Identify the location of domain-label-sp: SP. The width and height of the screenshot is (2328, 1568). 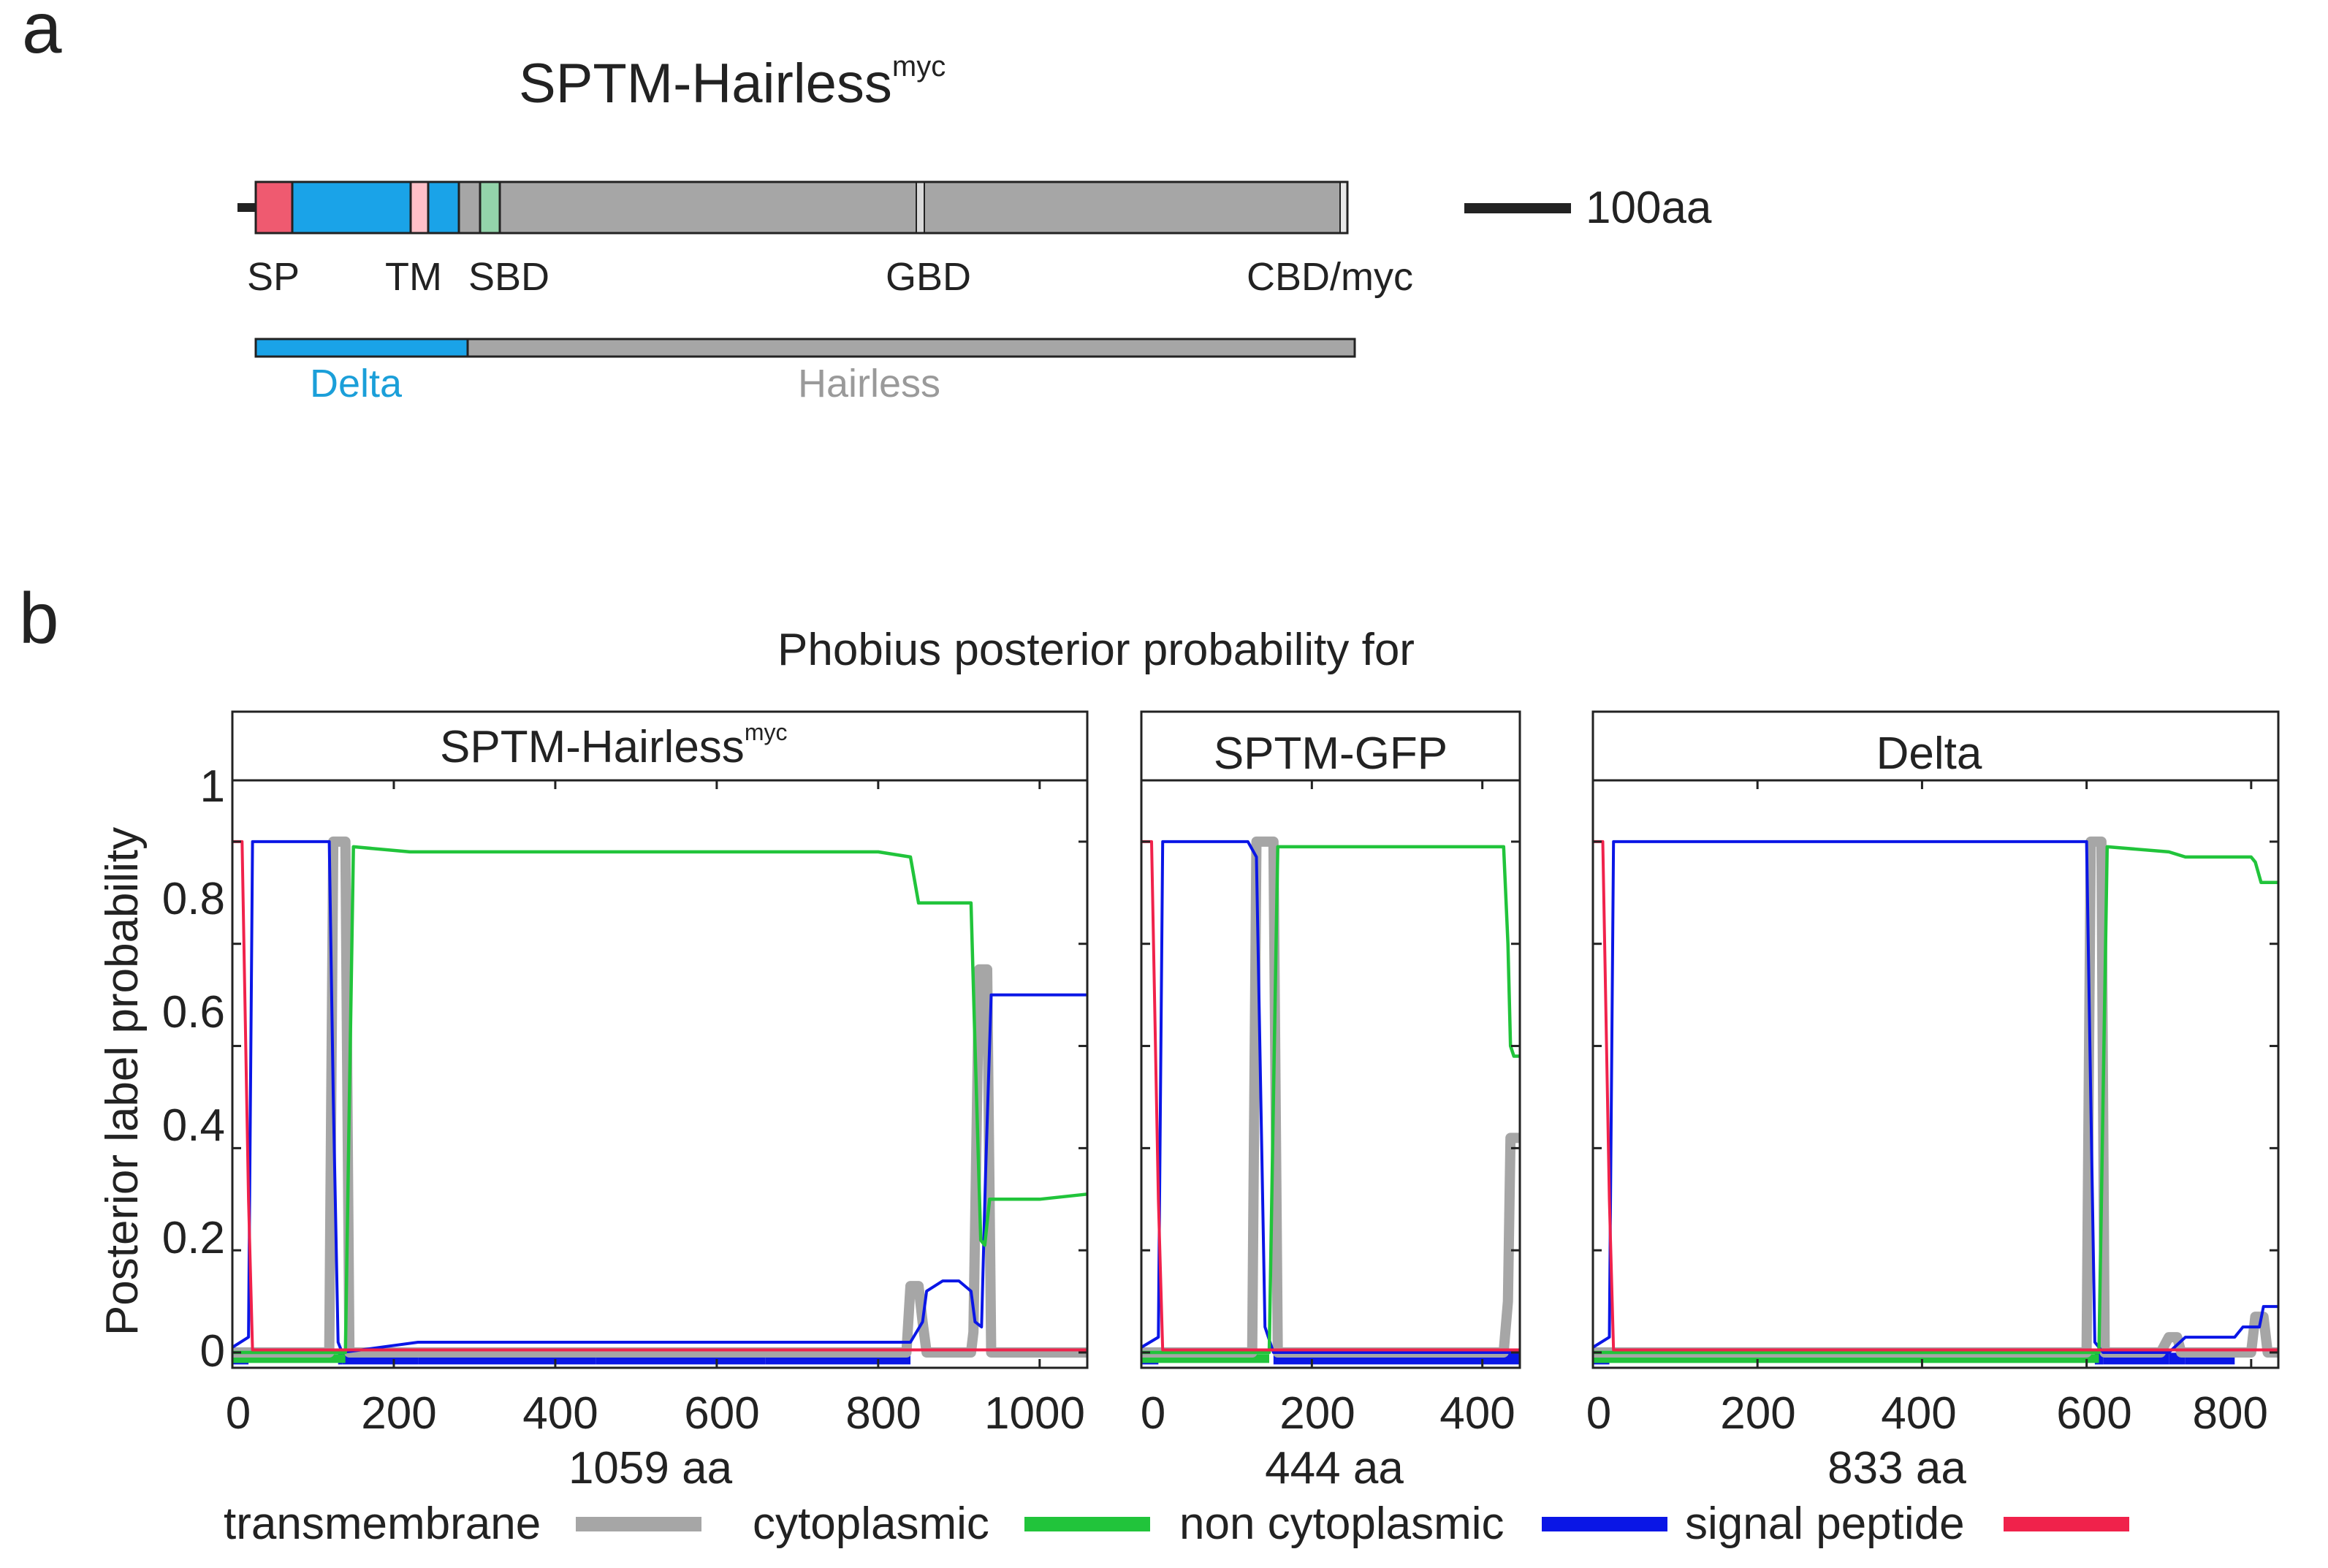
(273, 277).